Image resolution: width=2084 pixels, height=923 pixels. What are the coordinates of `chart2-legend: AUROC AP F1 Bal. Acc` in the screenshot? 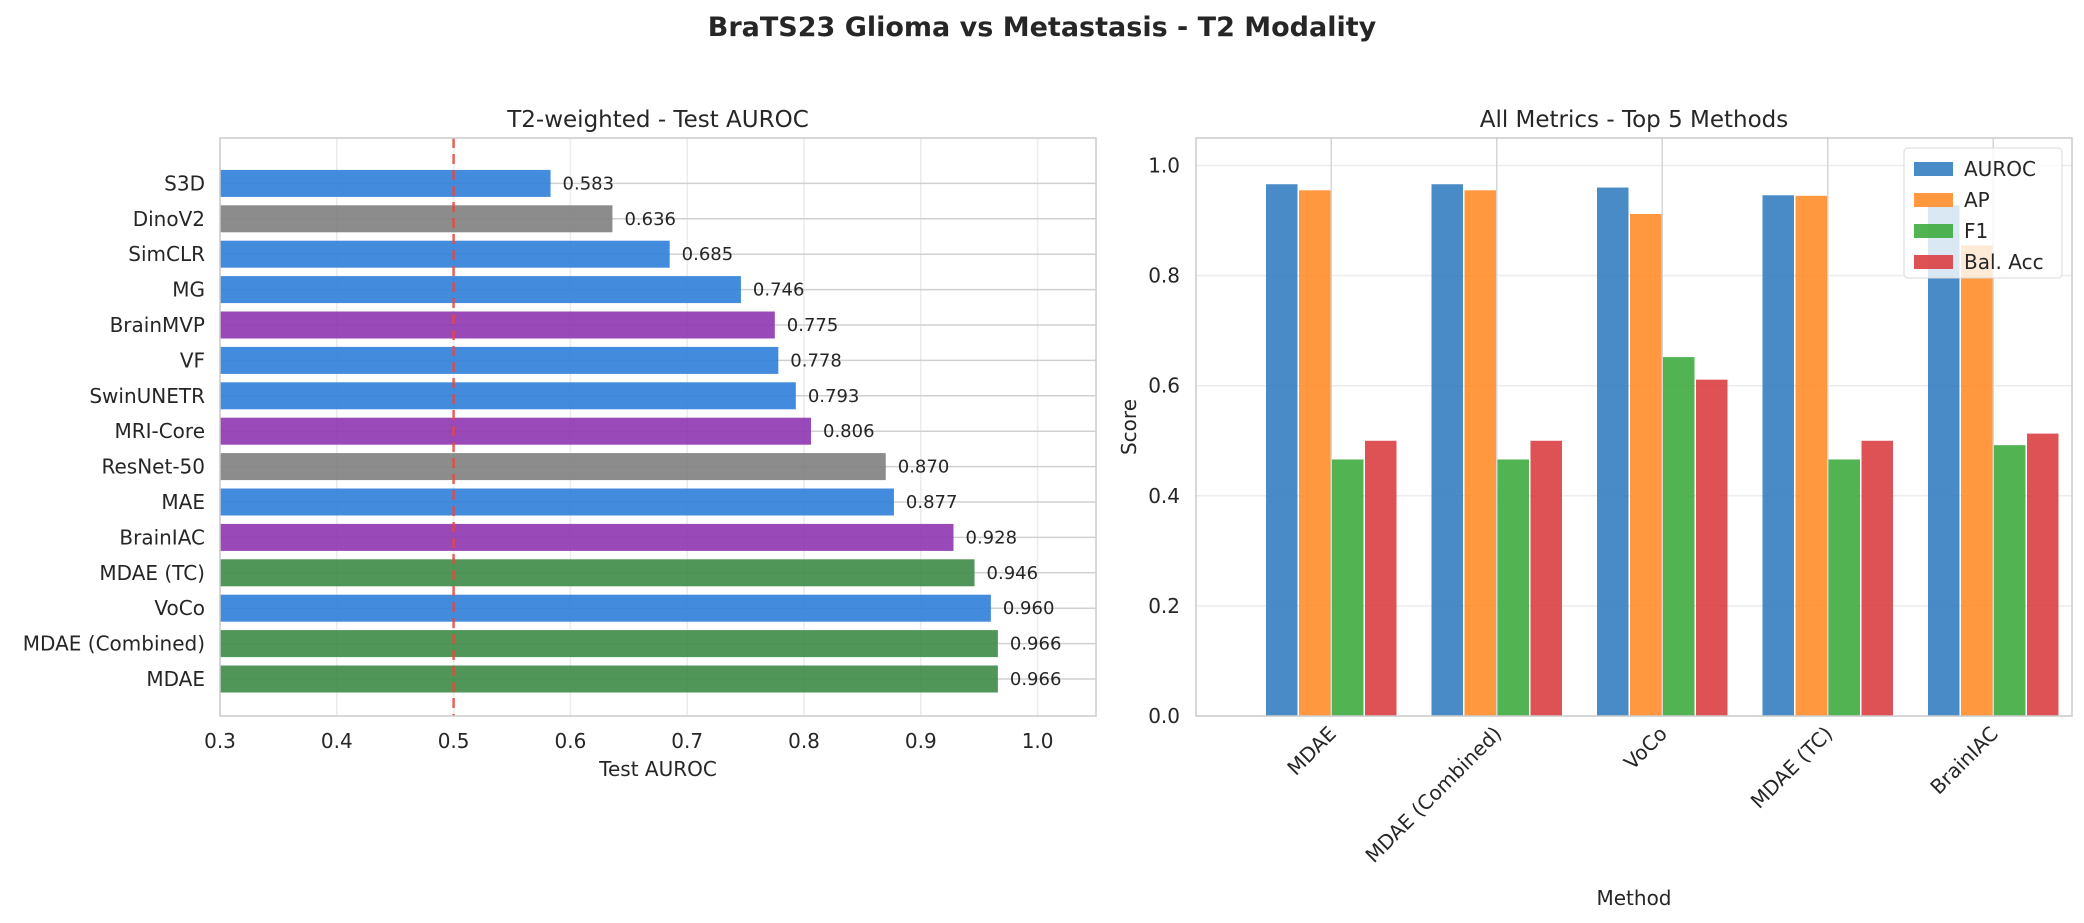 It's located at (1983, 213).